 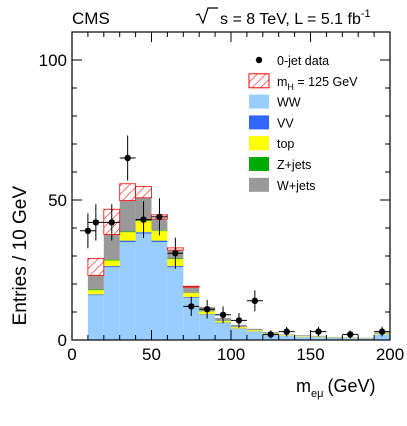 I want to click on energy-label: s = 8 TeV, L = 5.1 fb-1, so click(x=283, y=17).